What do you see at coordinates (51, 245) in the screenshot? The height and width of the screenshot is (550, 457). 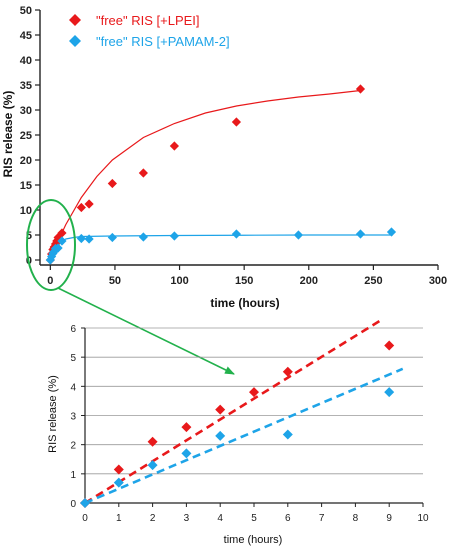 I see `zoom-region-ellipse` at bounding box center [51, 245].